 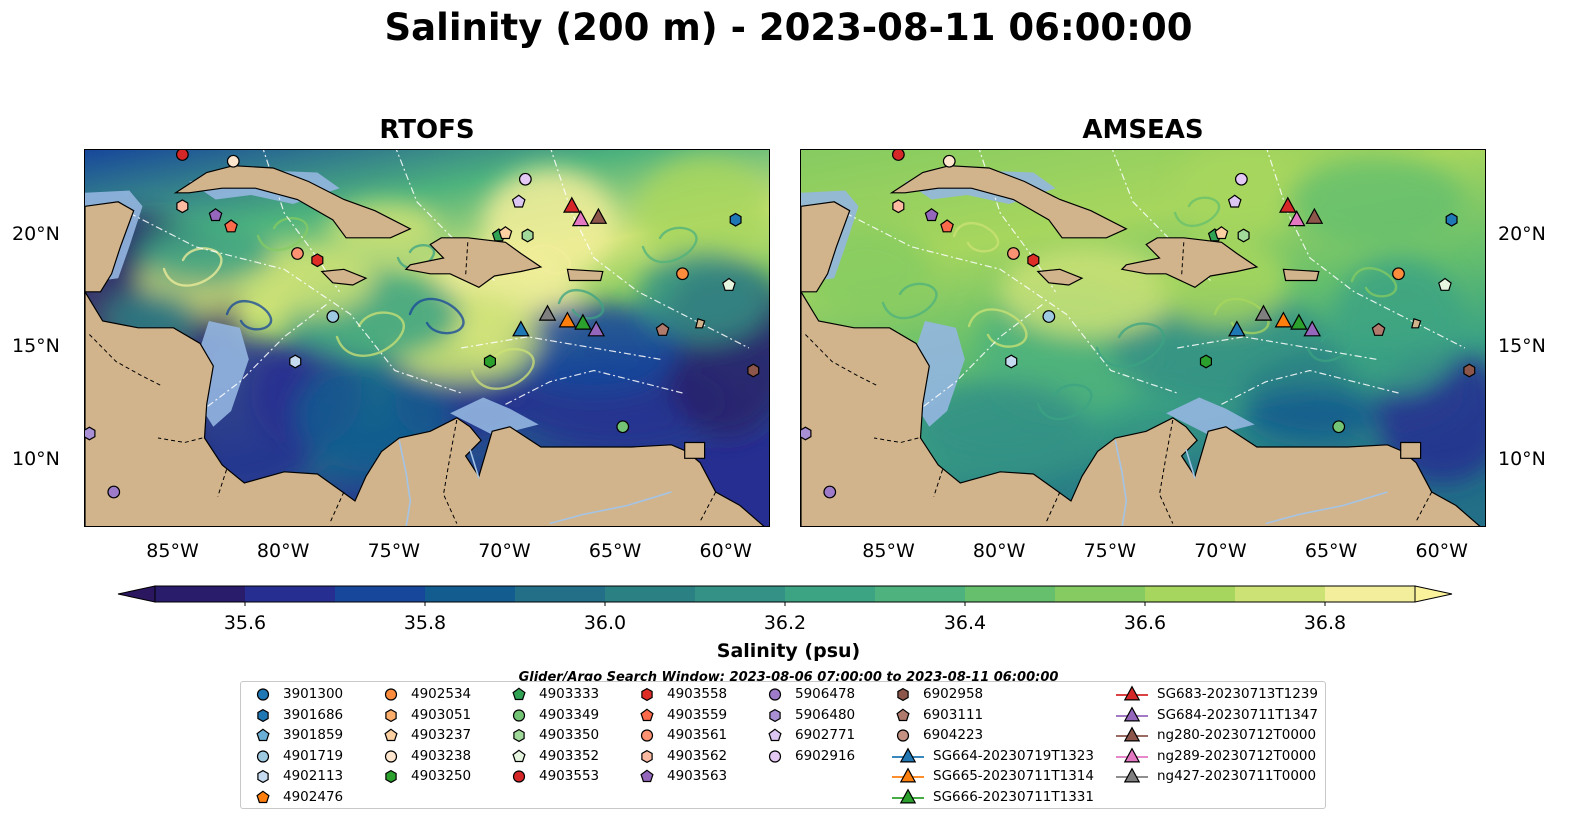 What do you see at coordinates (615, 551) in the screenshot?
I see `rtofs-lon-label: 65°W` at bounding box center [615, 551].